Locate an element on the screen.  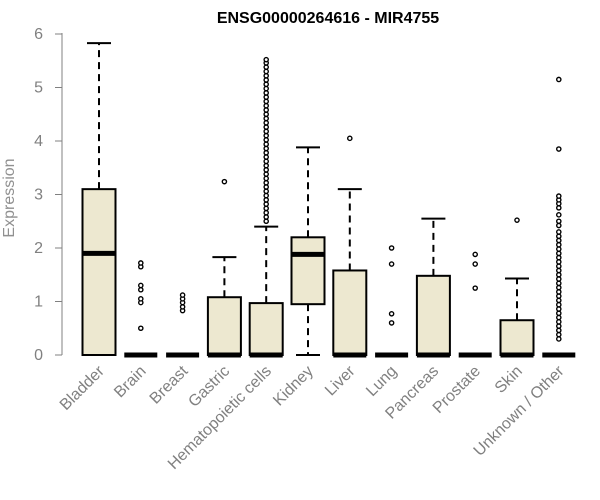
x-tick-label: Brain is located at coordinates (130, 382).